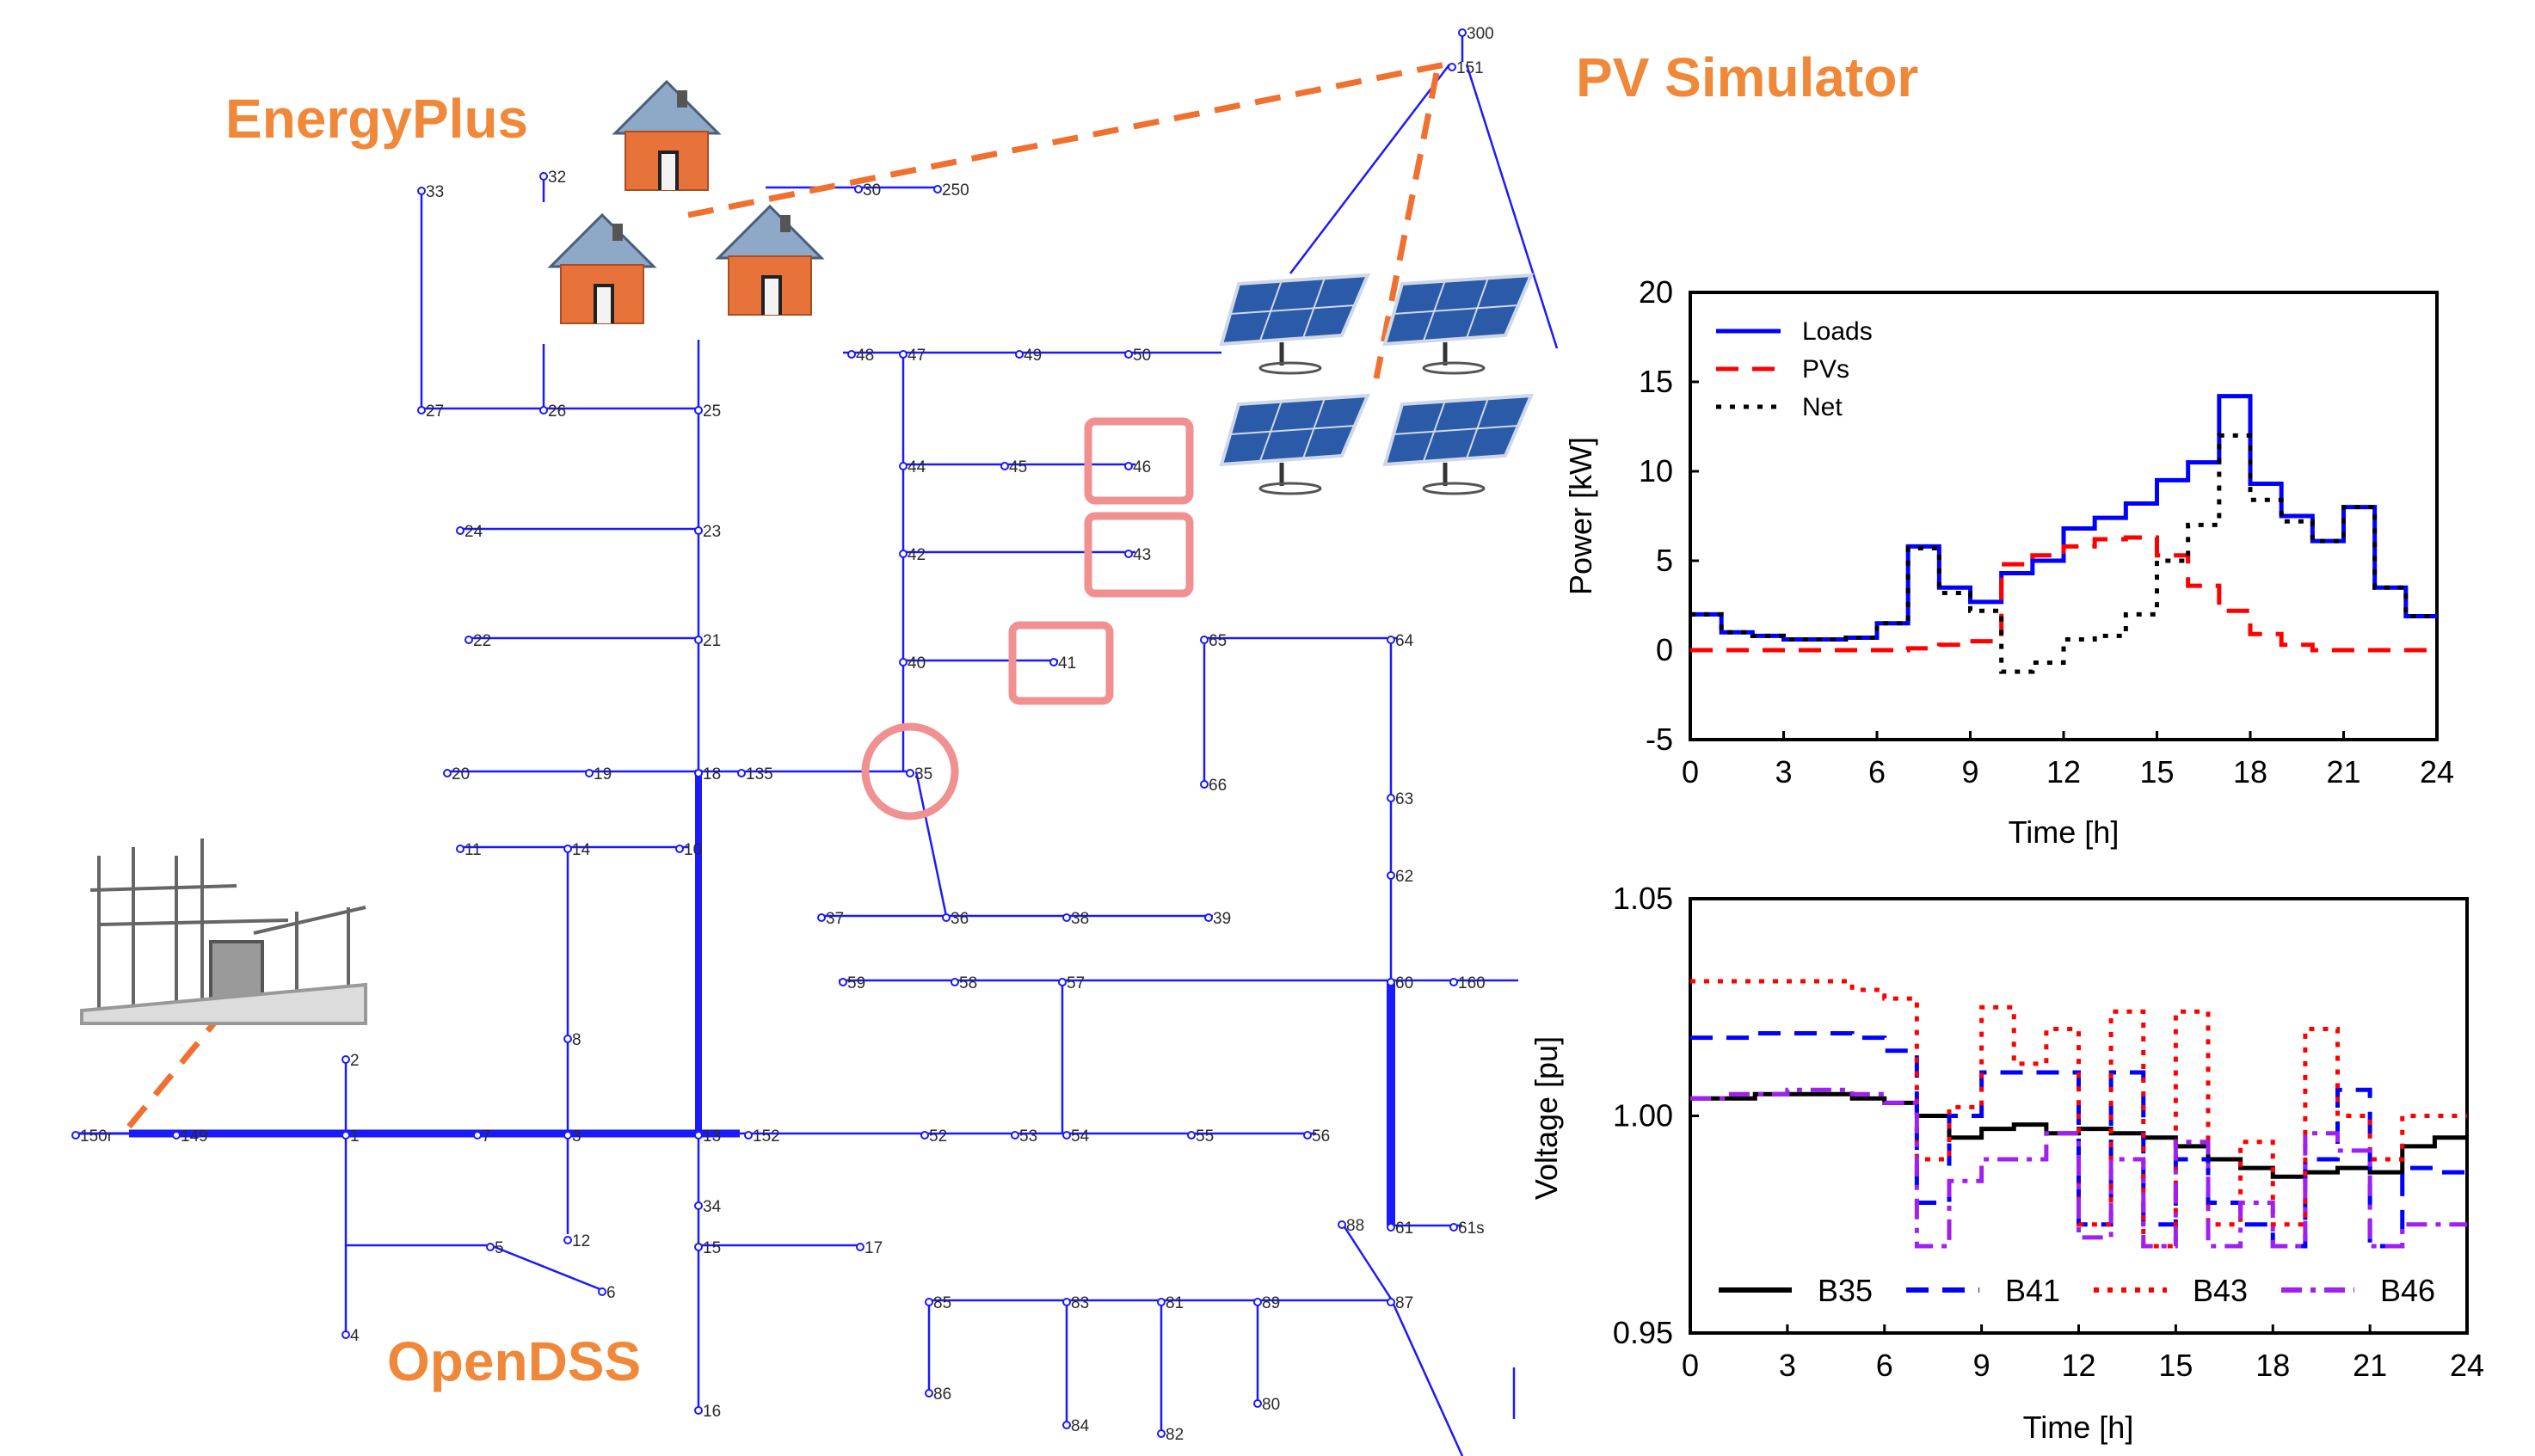 This screenshot has height=1456, width=2535. Describe the element at coordinates (1643, 1115) in the screenshot. I see `y-tick-label: 1.00` at that location.